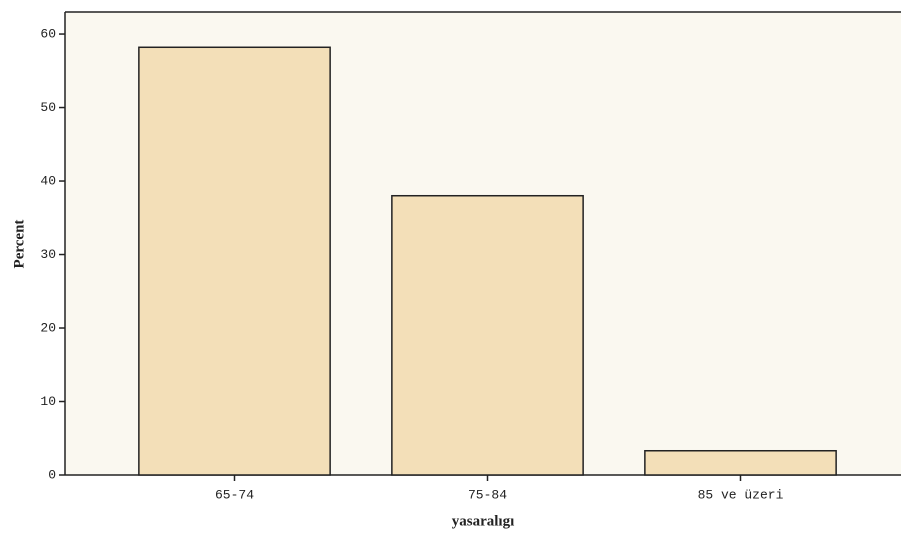 The height and width of the screenshot is (539, 901). I want to click on y-tick-label: 20, so click(48, 327).